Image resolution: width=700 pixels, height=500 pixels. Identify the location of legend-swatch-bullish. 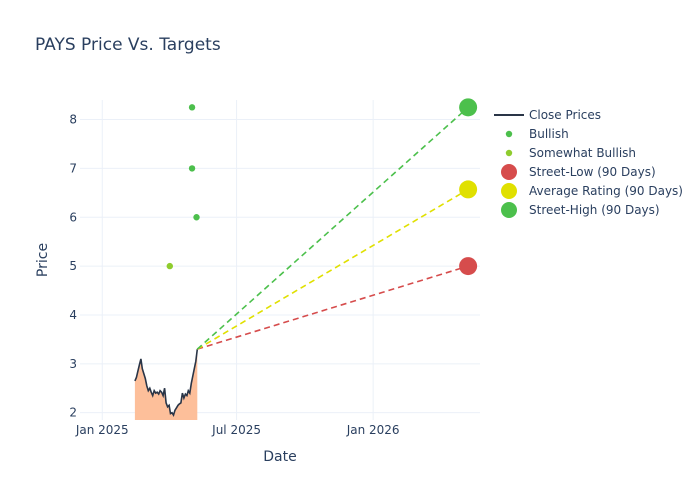
(509, 134).